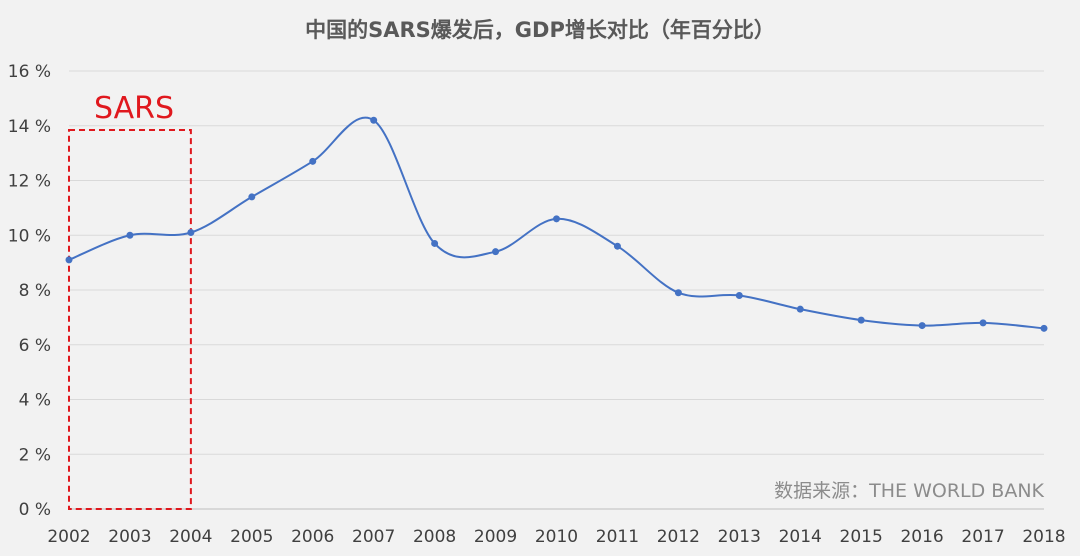 The height and width of the screenshot is (556, 1080). Describe the element at coordinates (251, 537) in the screenshot. I see `x-tick-label: 2005` at that location.